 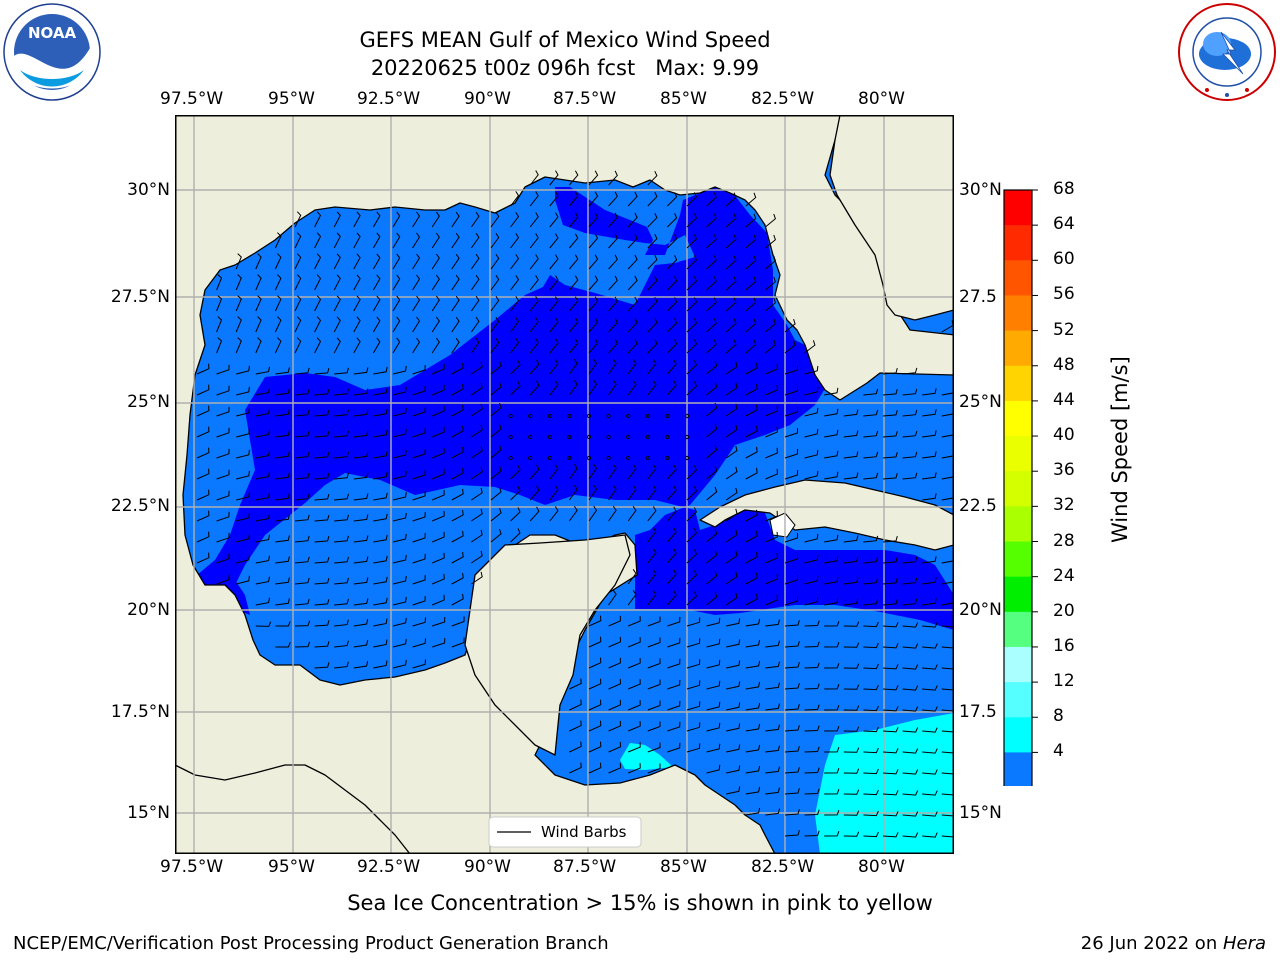 I want to click on colorbar-tick-label: 64, so click(x=1064, y=224).